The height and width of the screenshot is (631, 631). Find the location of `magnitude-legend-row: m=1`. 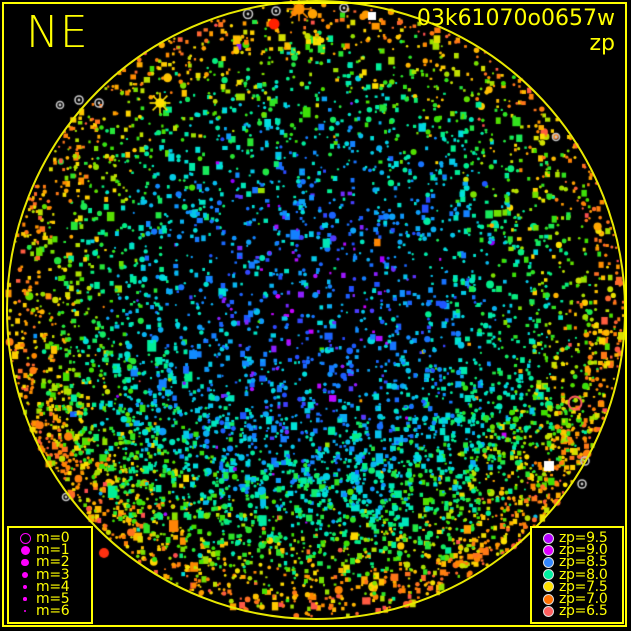

magnitude-legend-row: m=1 is located at coordinates (50, 550).